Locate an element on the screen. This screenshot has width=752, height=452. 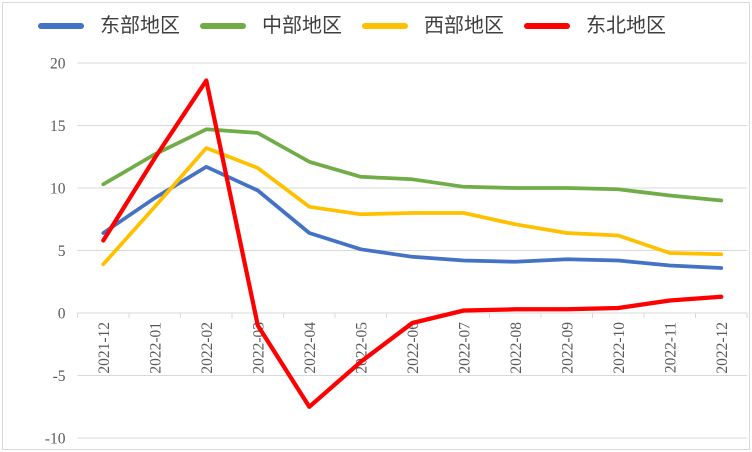
x-axis-label-2022-11: 2022-11 is located at coordinates (670, 347).